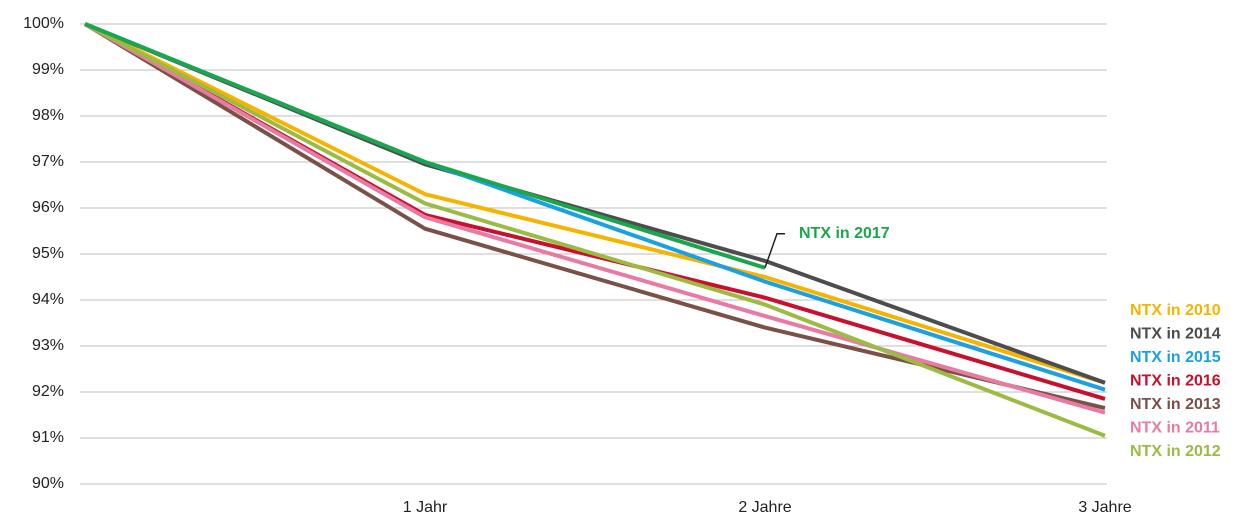  What do you see at coordinates (774, 251) in the screenshot?
I see `annotation-leader` at bounding box center [774, 251].